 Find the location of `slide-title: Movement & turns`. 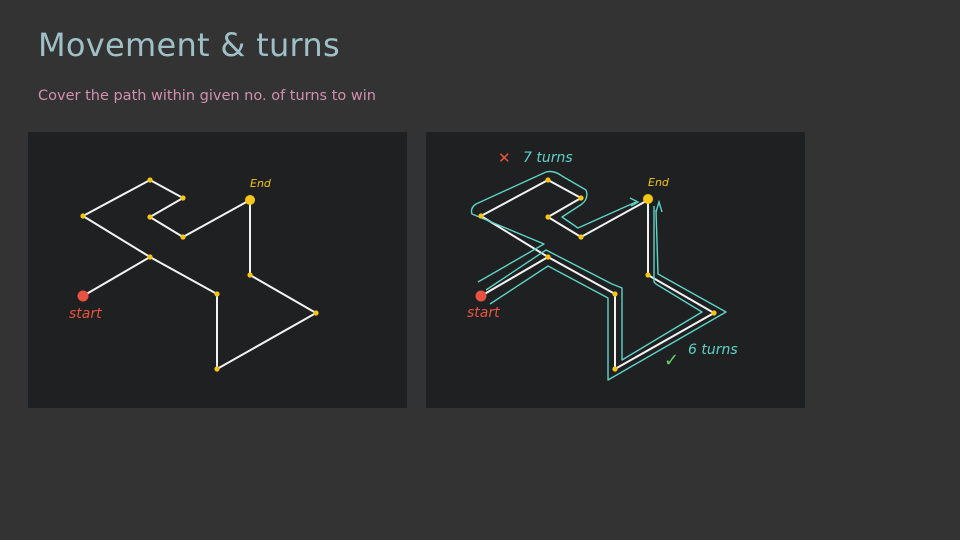

slide-title: Movement & turns is located at coordinates (189, 45).